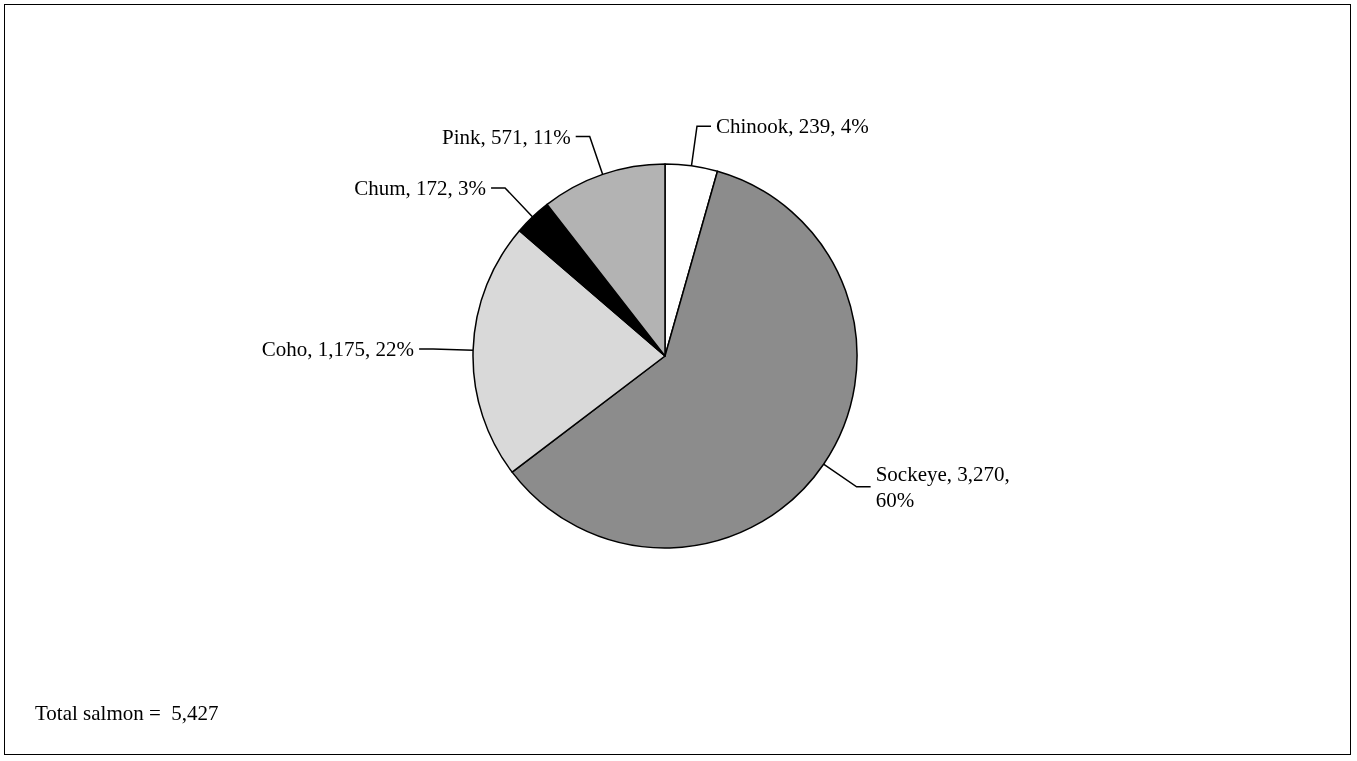 The image size is (1357, 761). Describe the element at coordinates (127, 712) in the screenshot. I see `text: Total salmon = 5,427` at that location.